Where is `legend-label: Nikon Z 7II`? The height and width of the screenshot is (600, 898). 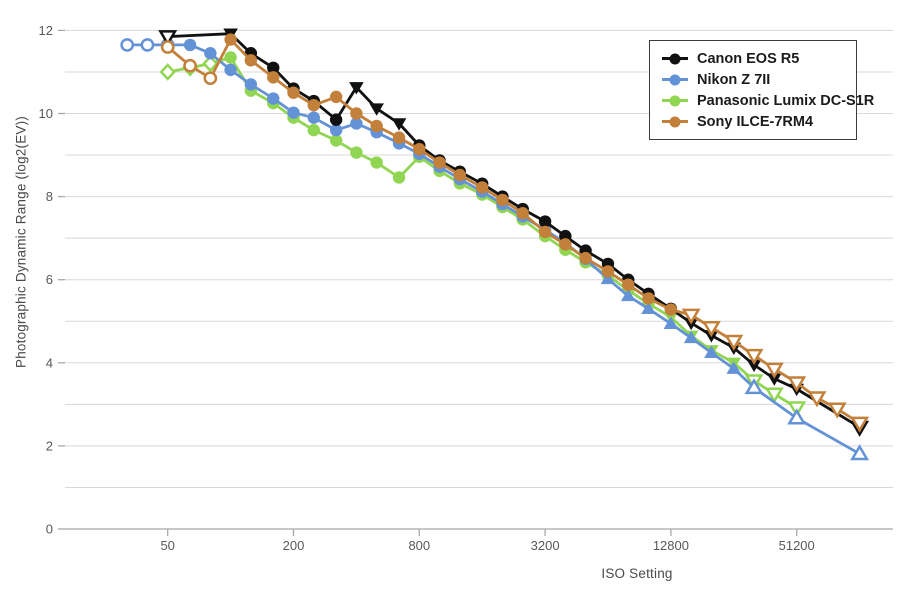
legend-label: Nikon Z 7II is located at coordinates (734, 79).